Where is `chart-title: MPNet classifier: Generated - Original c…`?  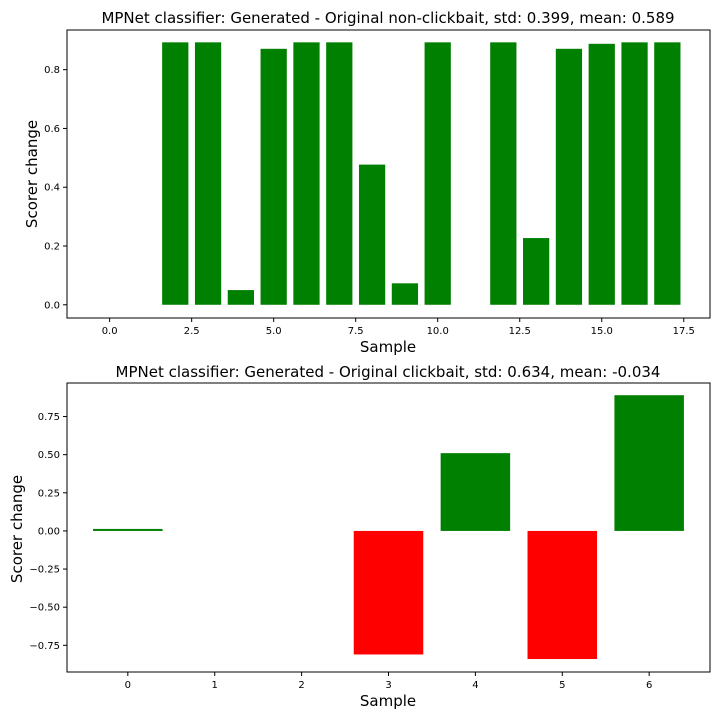
chart-title: MPNet classifier: Generated - Original c… is located at coordinates (388, 372).